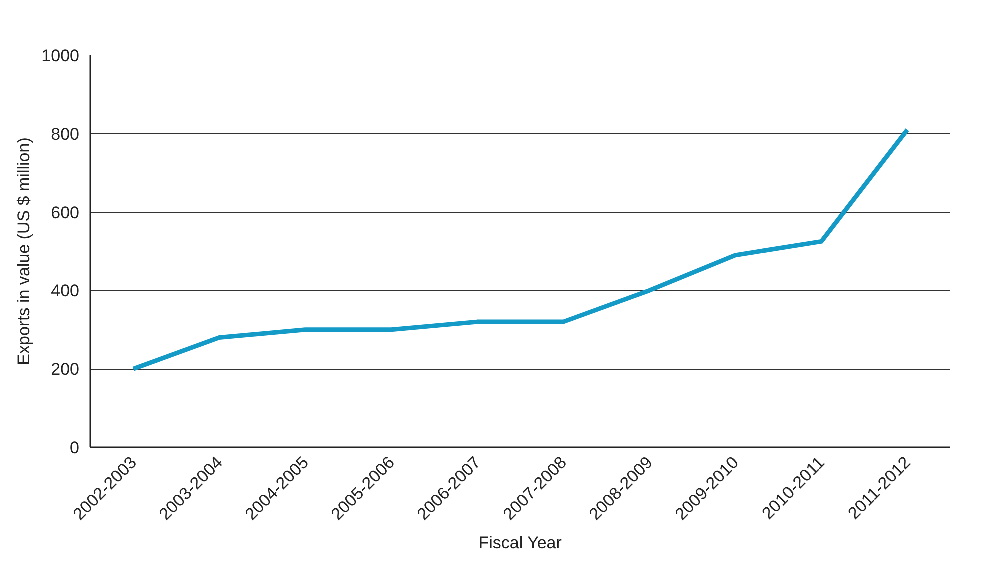 The width and height of the screenshot is (993, 561). What do you see at coordinates (24, 252) in the screenshot?
I see `y-axis-title: Exports in value (US $ million)` at bounding box center [24, 252].